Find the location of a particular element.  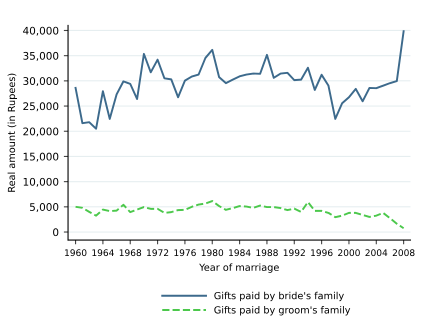

x-tick-label: 1968 is located at coordinates (131, 252).